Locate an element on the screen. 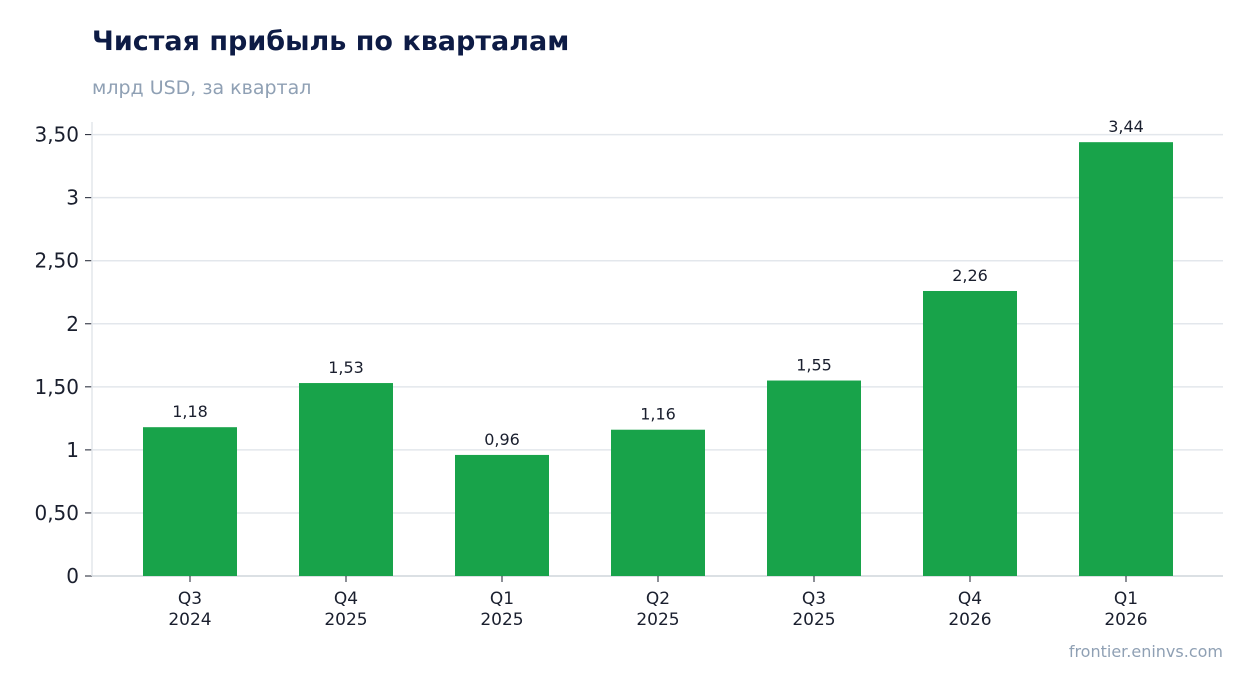 The image size is (1254, 693). y-tick-label: 0,50 is located at coordinates (56, 513).